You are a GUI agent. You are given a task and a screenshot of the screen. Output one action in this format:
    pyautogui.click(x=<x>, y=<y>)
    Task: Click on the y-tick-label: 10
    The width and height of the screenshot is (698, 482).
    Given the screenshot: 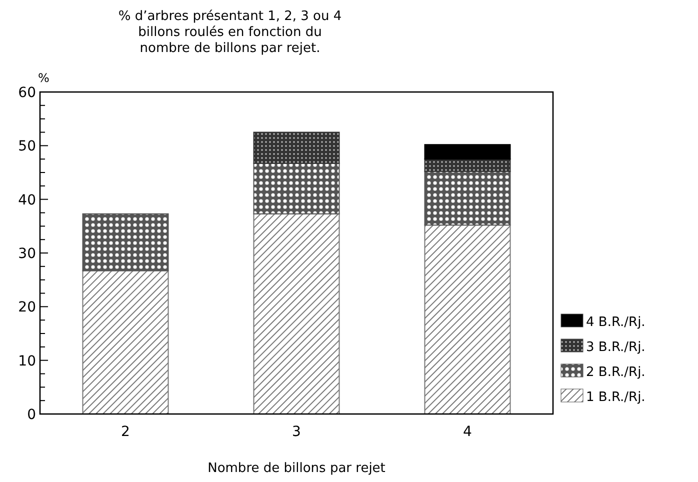 What is the action you would take?
    pyautogui.click(x=27, y=361)
    